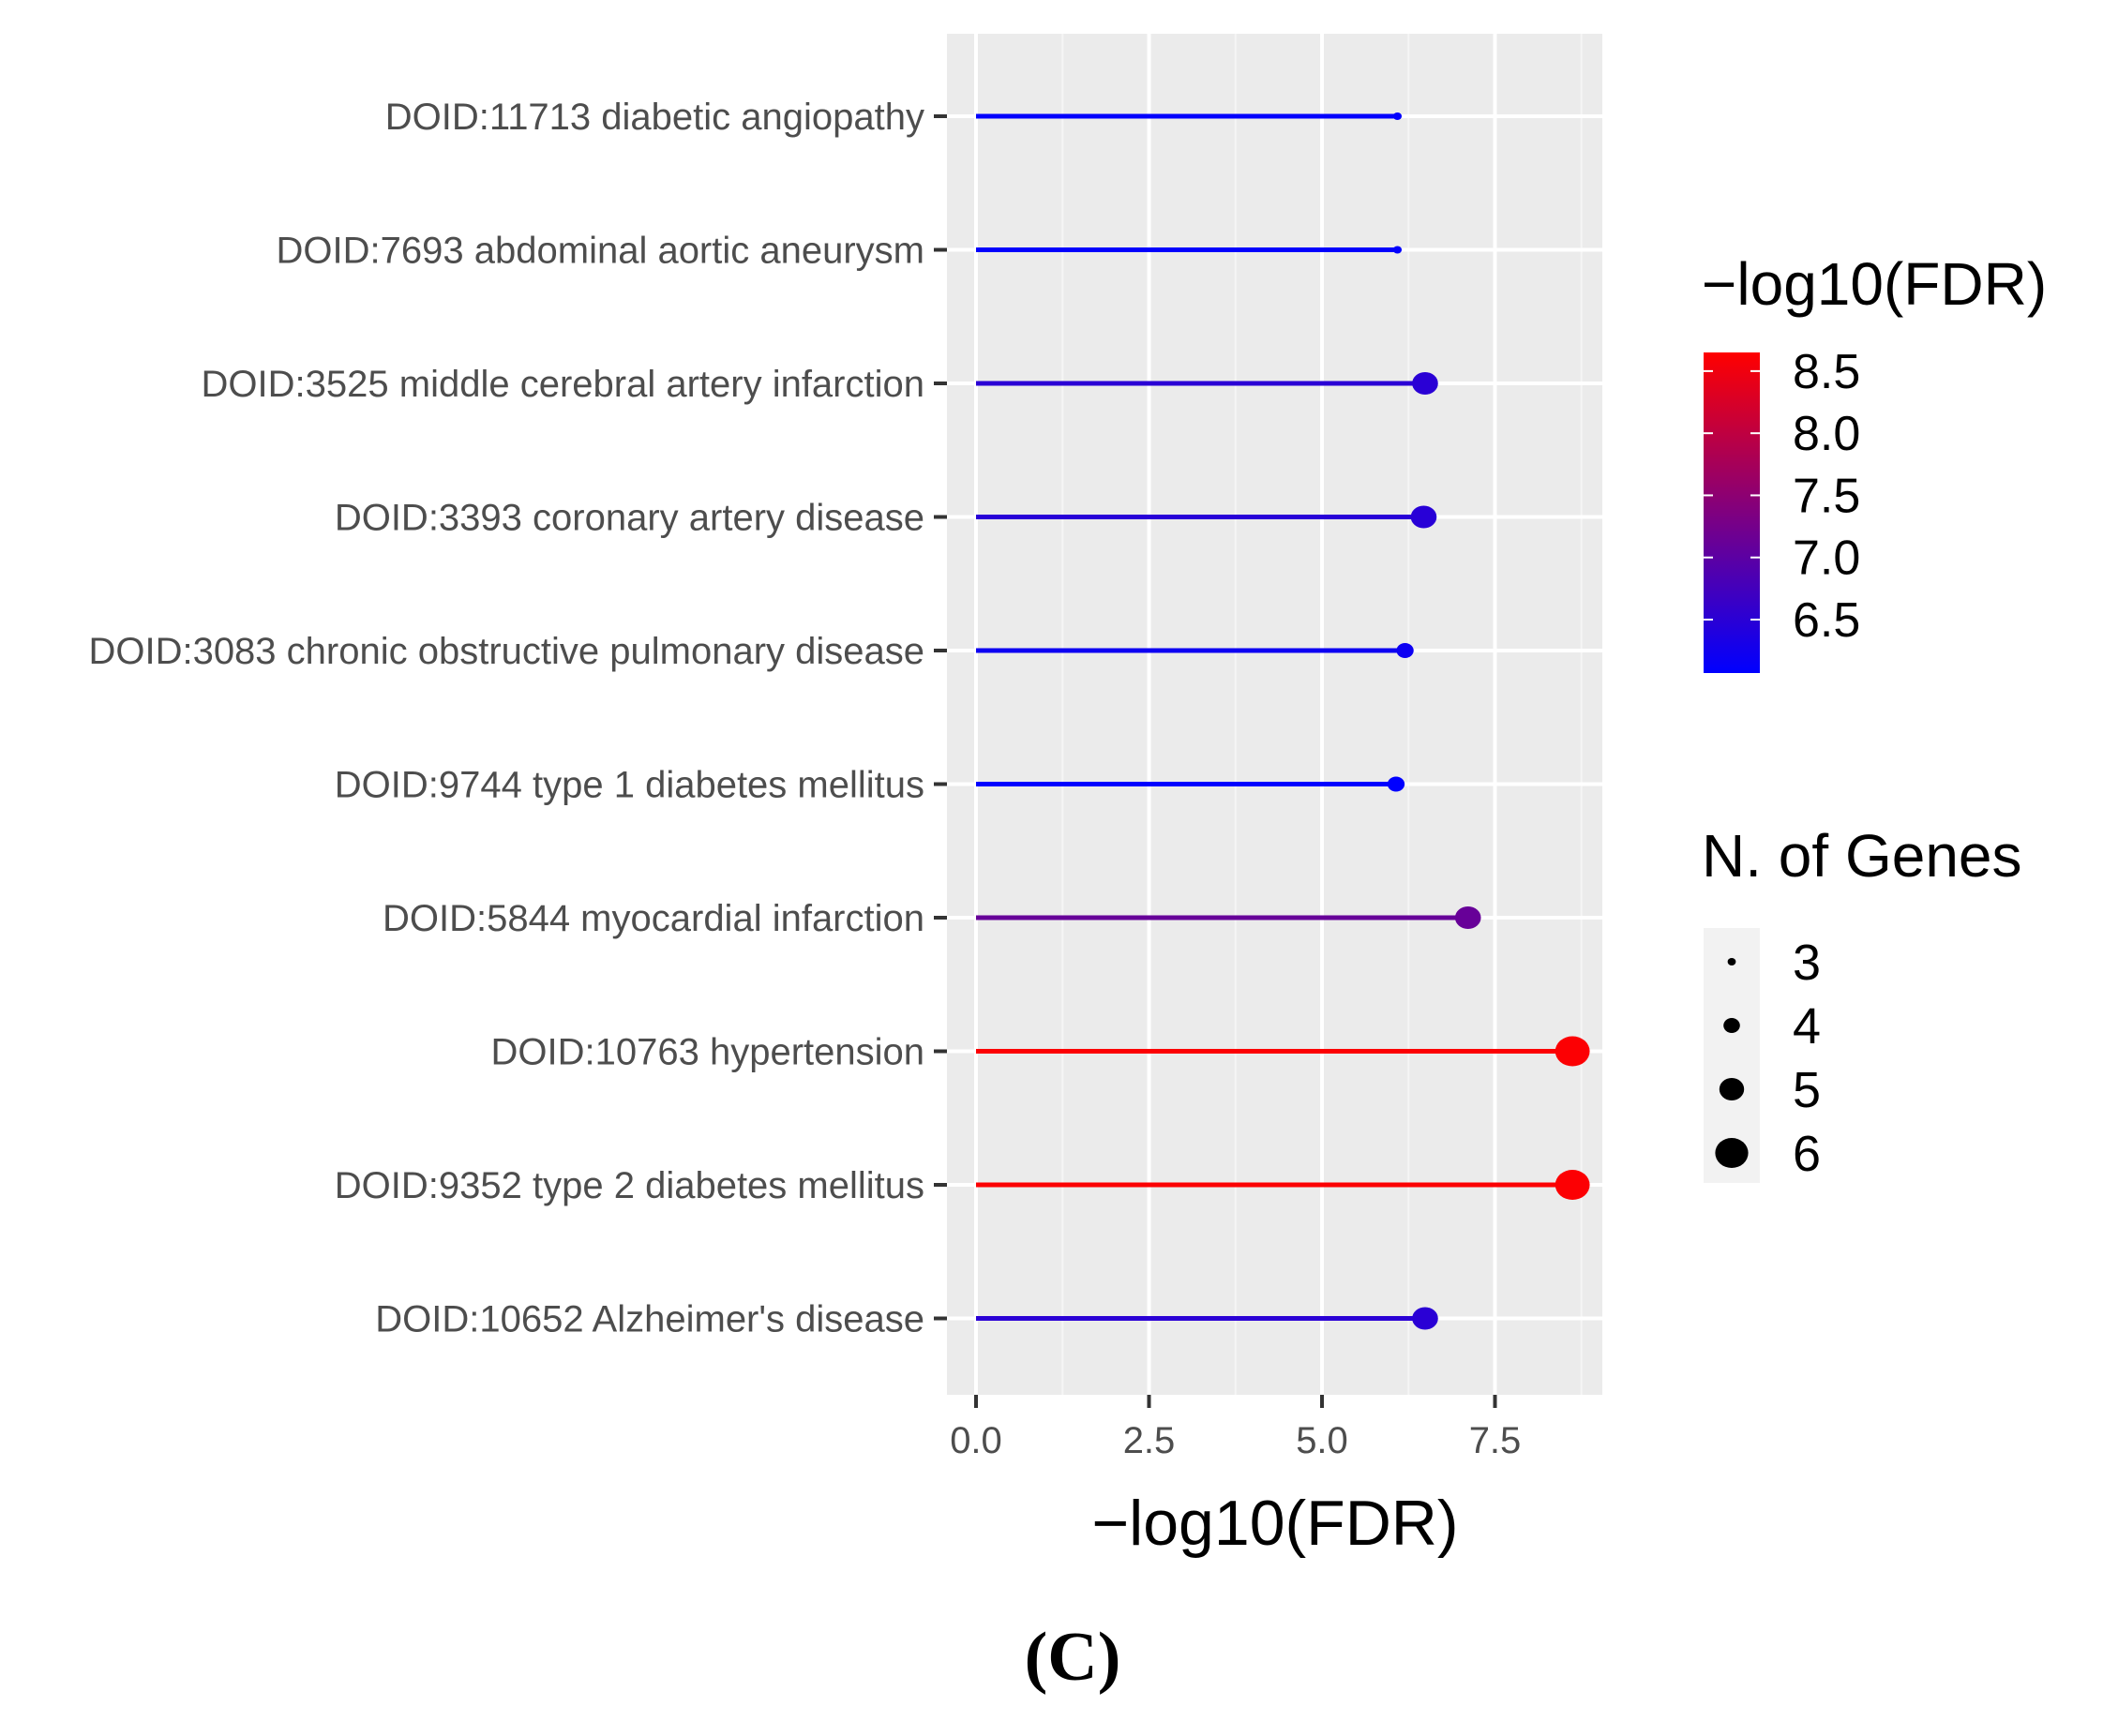 The width and height of the screenshot is (2103, 1736). I want to click on panel-label: (C), so click(1073, 1658).